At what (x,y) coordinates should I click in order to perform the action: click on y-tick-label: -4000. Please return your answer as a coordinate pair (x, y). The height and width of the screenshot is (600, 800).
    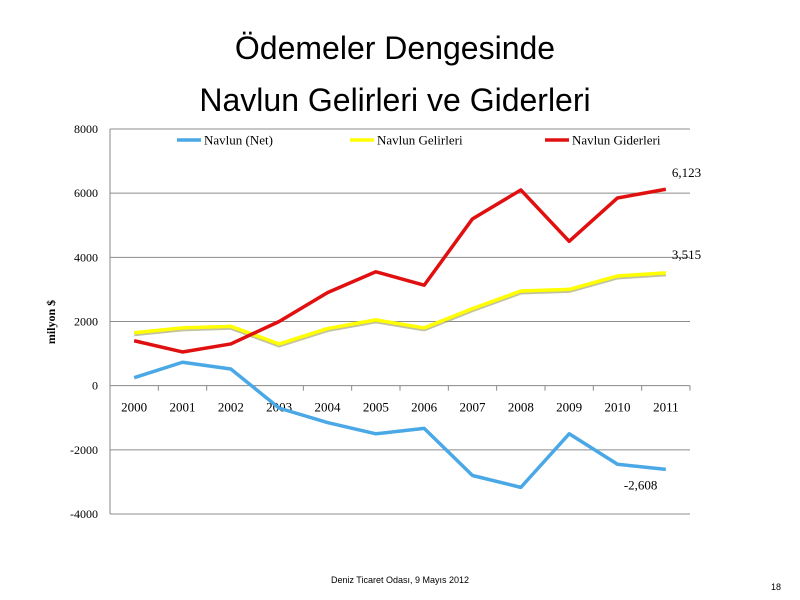
    Looking at the image, I should click on (84, 514).